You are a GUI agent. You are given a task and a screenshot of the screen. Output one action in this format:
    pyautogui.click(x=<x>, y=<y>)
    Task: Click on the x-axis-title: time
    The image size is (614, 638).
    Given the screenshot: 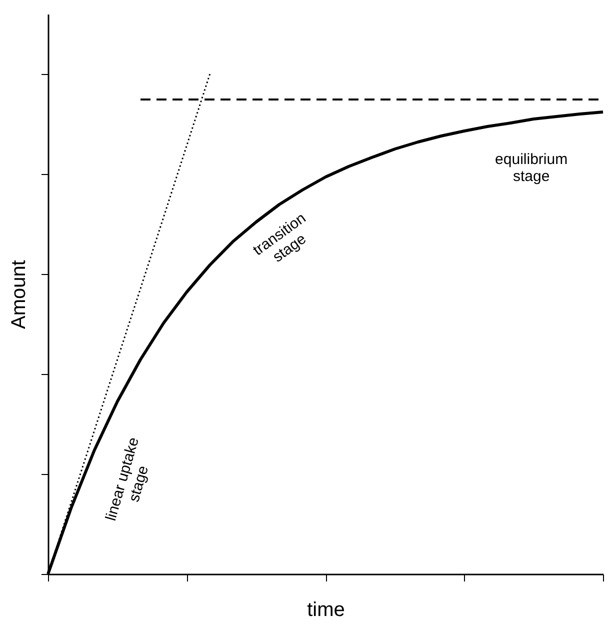 What is the action you would take?
    pyautogui.click(x=326, y=610)
    